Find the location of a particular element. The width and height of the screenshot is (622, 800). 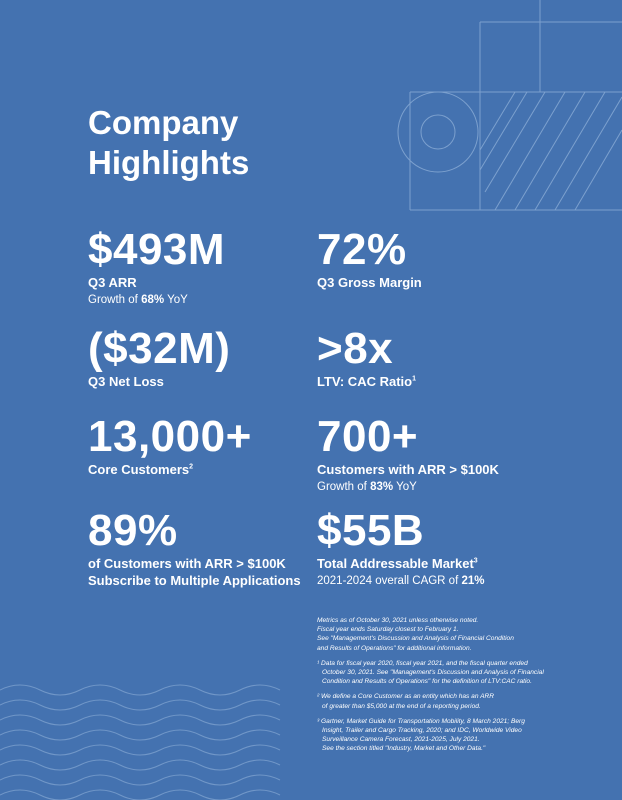

stat-arr-label: Q3 ARR is located at coordinates (112, 282).